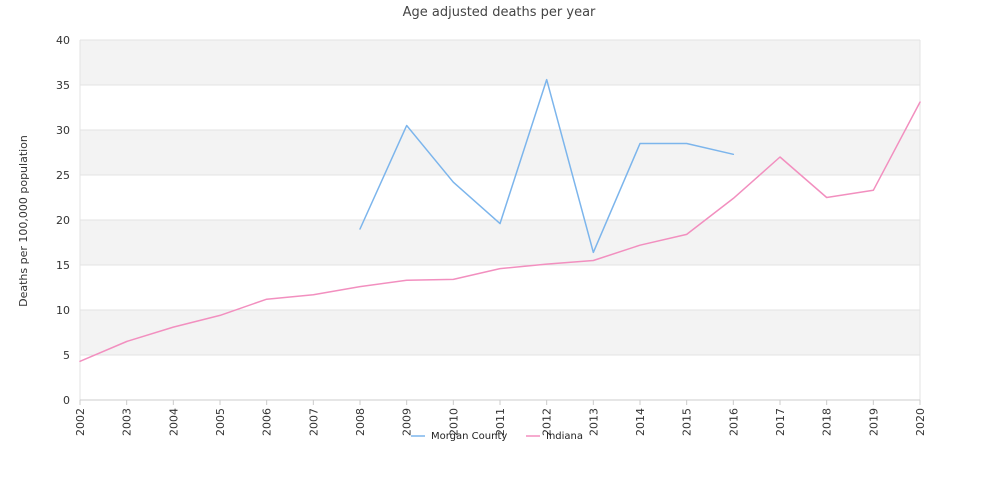 The height and width of the screenshot is (500, 1000). Describe the element at coordinates (360, 422) in the screenshot. I see `x-tick-label: 2008` at that location.